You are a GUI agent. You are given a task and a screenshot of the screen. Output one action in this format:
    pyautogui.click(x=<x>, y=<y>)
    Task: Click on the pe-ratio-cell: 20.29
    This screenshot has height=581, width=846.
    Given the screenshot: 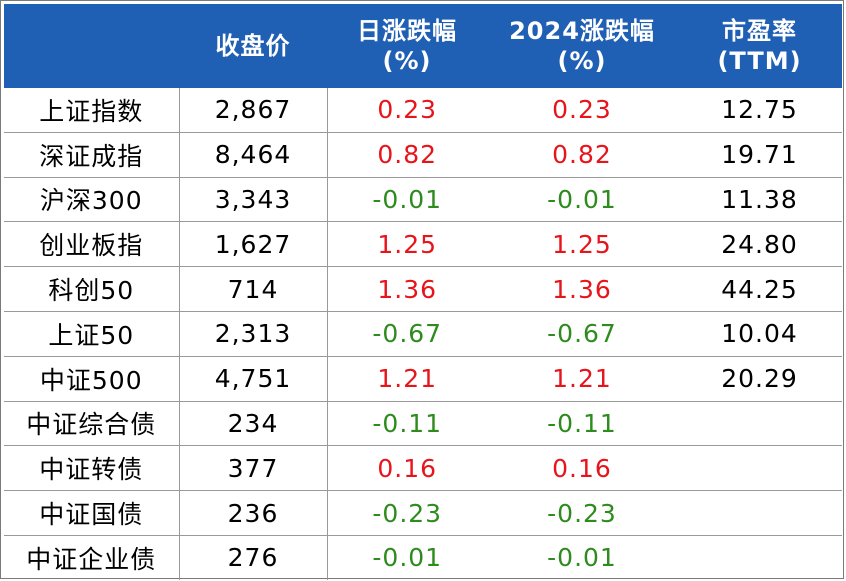 What is the action you would take?
    pyautogui.click(x=759, y=379)
    